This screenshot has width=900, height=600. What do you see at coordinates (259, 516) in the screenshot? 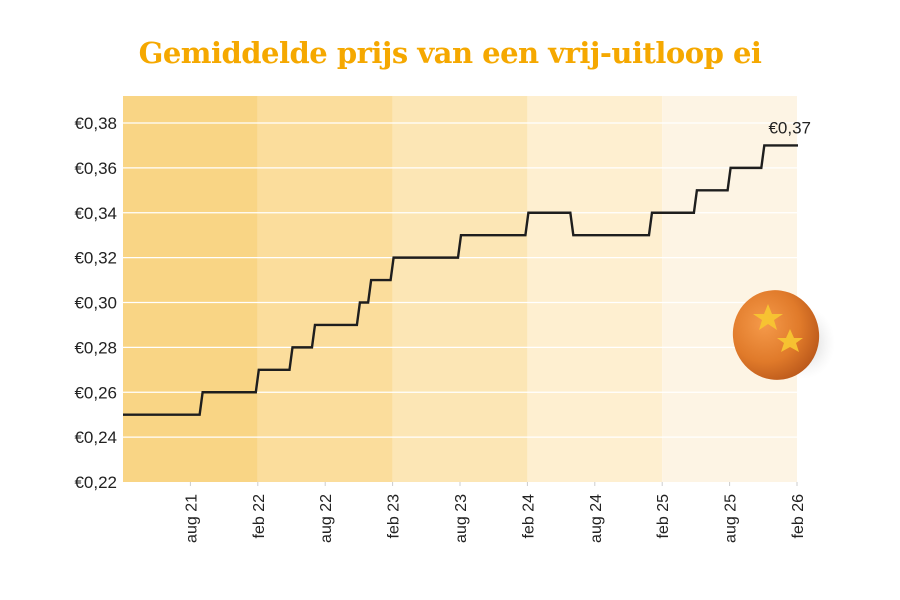
I see `x-tick-label: feb 22` at bounding box center [259, 516].